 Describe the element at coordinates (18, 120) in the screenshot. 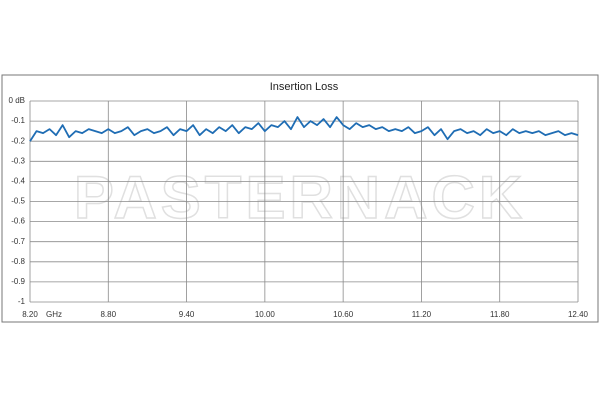

I see `y-tick-label: -0.1` at that location.